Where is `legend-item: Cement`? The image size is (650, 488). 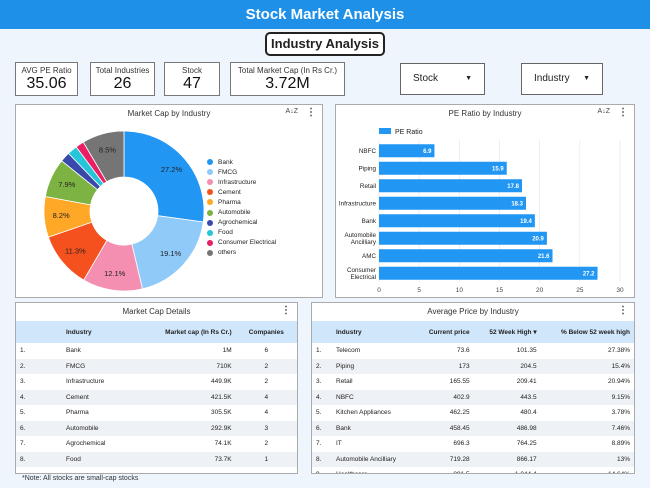
legend-item: Cement is located at coordinates (241, 192).